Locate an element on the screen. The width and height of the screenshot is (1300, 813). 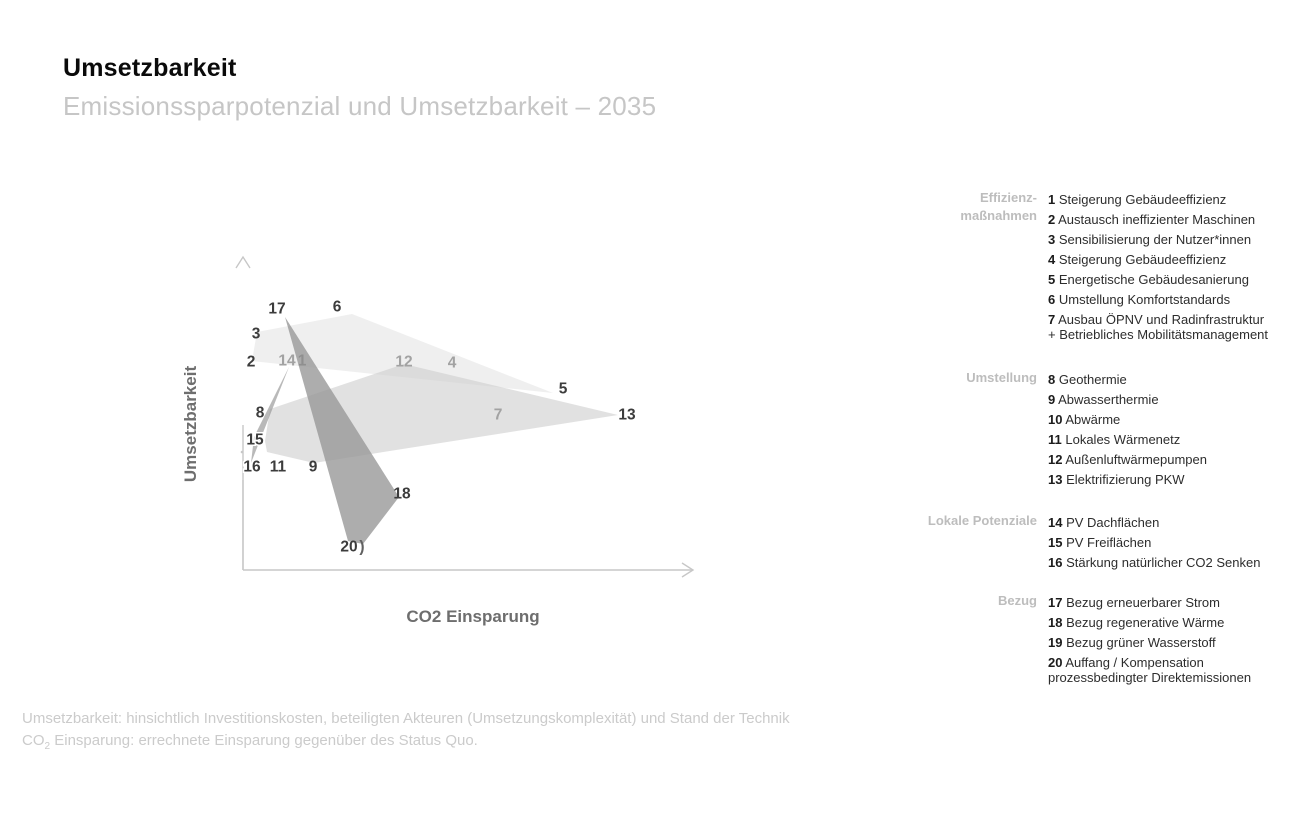
legend-item-3: 3 Sensibilisierung der Nutzer*innen is located at coordinates (1150, 239).